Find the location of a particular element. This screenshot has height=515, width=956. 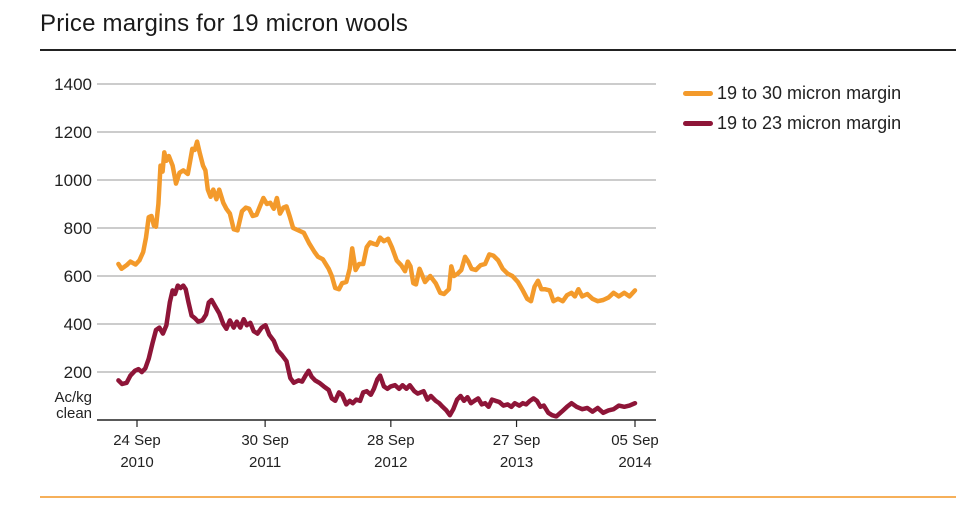

legend-swatch-orange is located at coordinates (698, 93).